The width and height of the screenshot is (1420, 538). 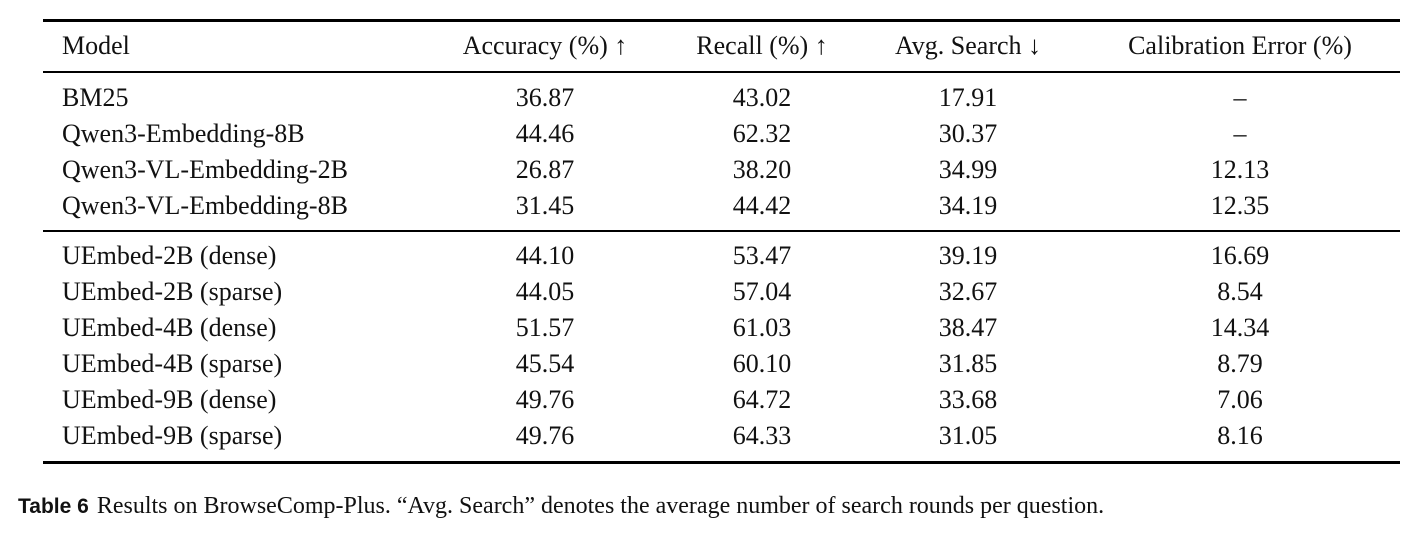 What do you see at coordinates (968, 435) in the screenshot?
I see `value-cell: 31.05` at bounding box center [968, 435].